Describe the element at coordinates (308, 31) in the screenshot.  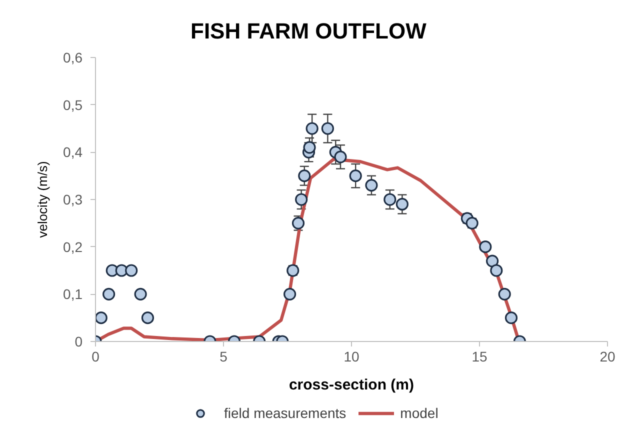
I see `chart-title: FISH FARM OUTFLOW` at that location.